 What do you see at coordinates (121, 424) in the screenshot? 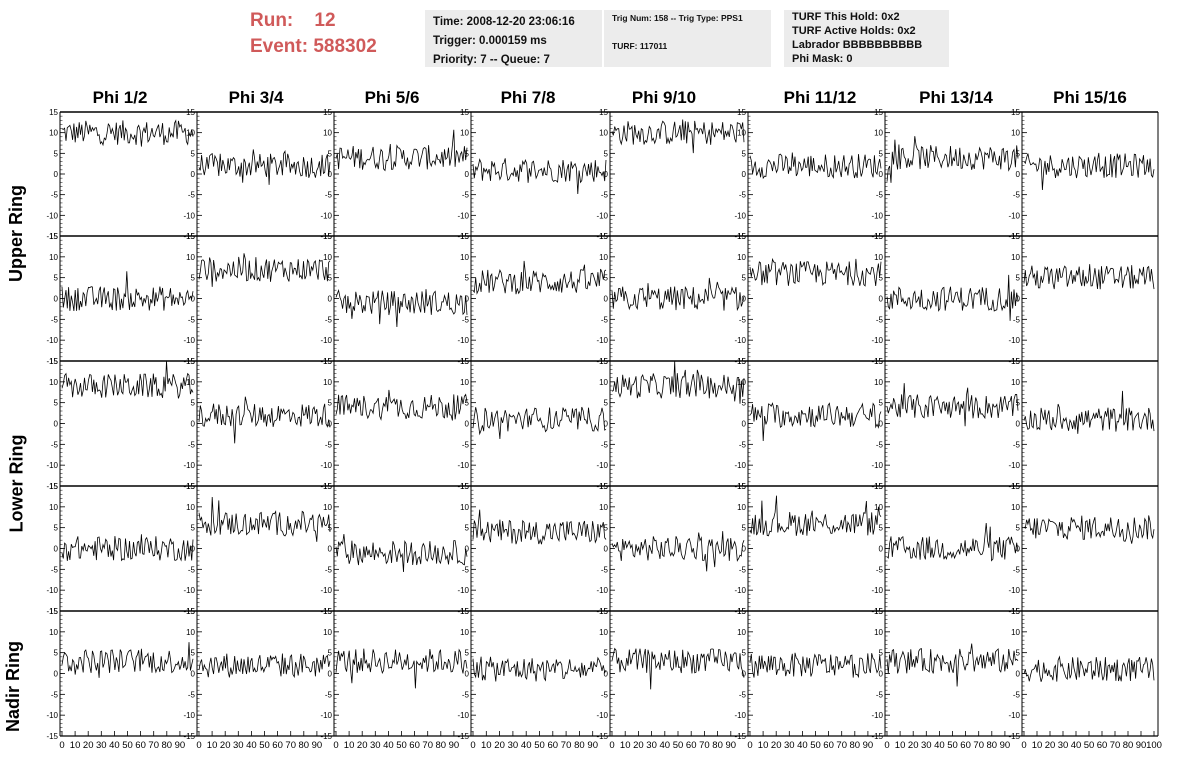
I see `waveform-panel-r2-c0: -15 -10 -5 0 5 10 15` at bounding box center [121, 424].